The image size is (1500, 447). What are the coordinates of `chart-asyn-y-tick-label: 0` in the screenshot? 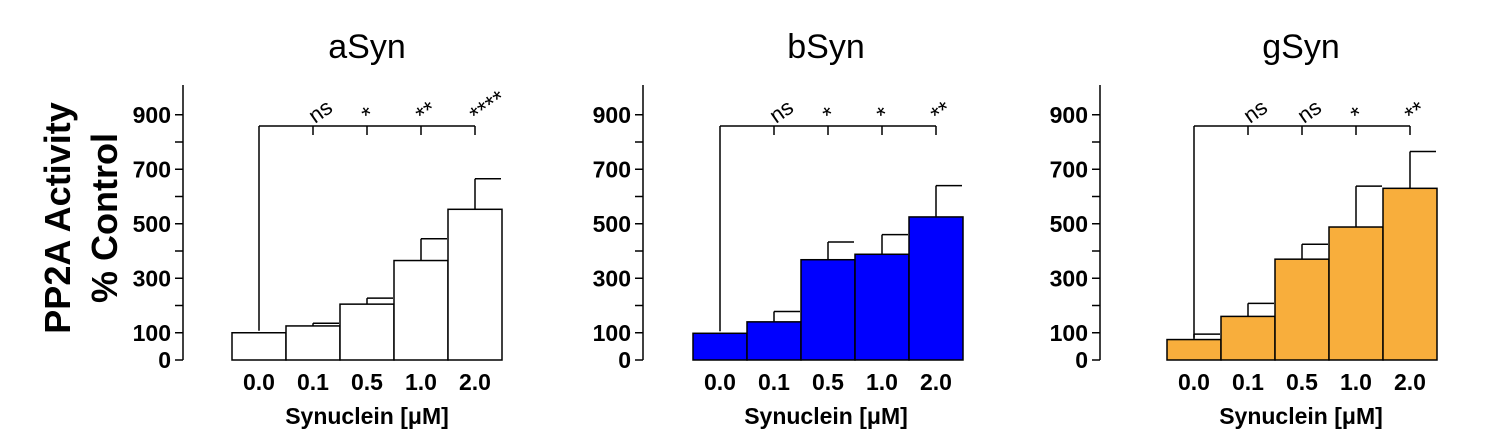 It's located at (164, 360).